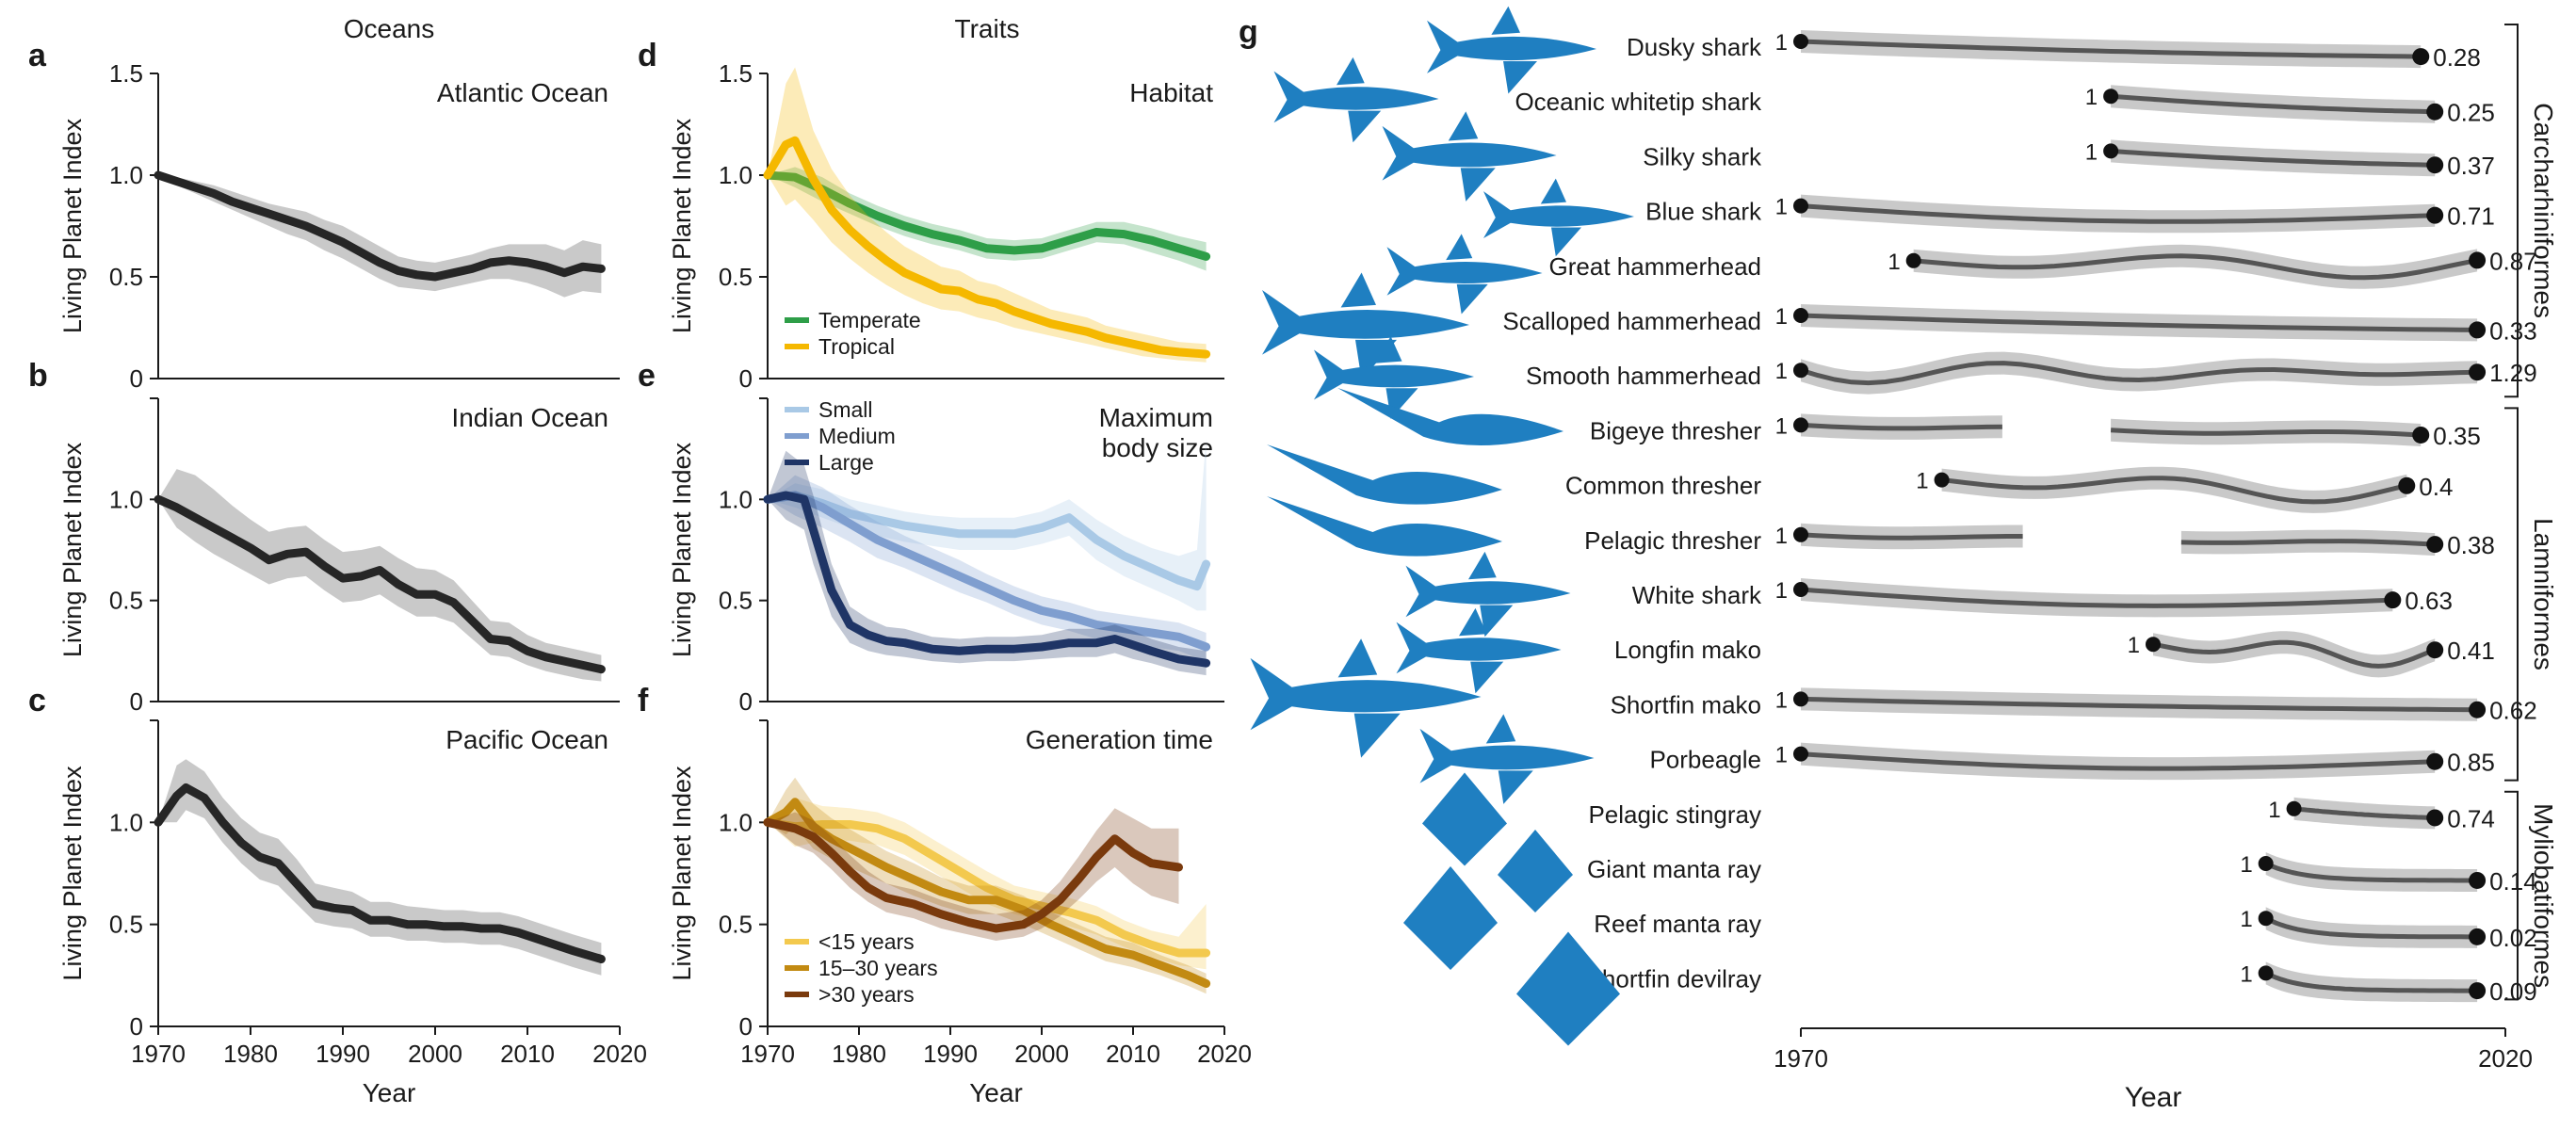 The image size is (2576, 1130). I want to click on species-row: Silky shark 1 0.37, so click(2069, 159).